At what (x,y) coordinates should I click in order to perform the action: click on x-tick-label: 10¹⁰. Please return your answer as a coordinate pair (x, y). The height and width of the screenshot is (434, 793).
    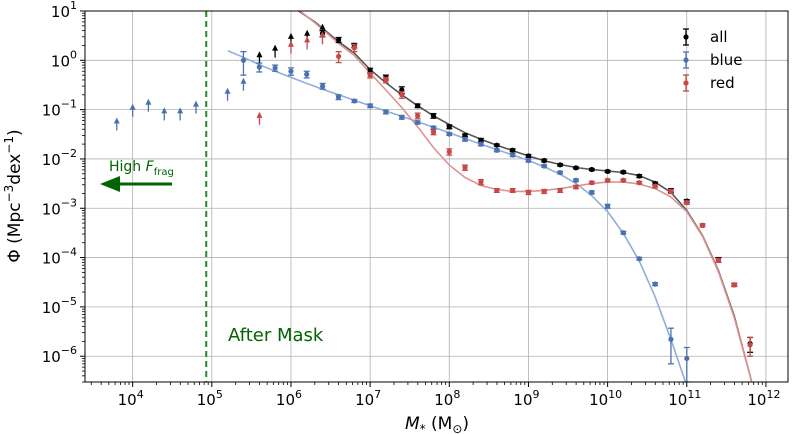
    Looking at the image, I should click on (605, 398).